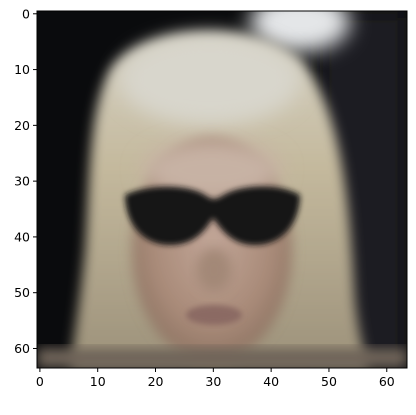 This screenshot has height=415, width=416. What do you see at coordinates (387, 381) in the screenshot?
I see `x-tick-label: 60` at bounding box center [387, 381].